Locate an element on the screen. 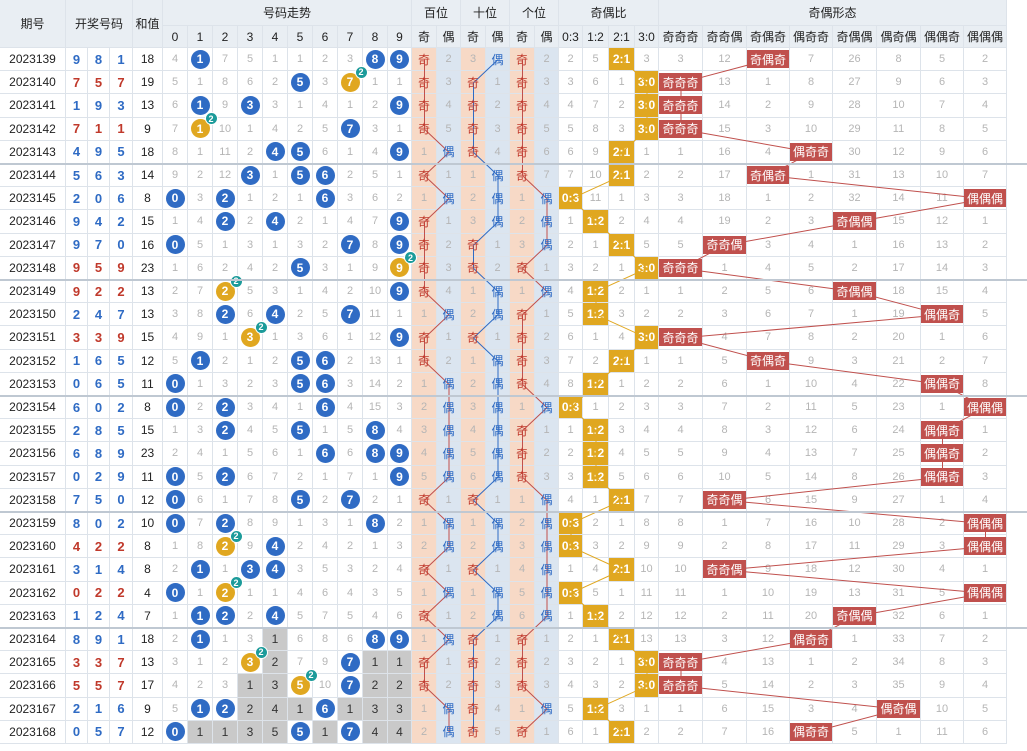 This screenshot has height=751, width=1027. t-parity-cell: 1 is located at coordinates (498, 640).